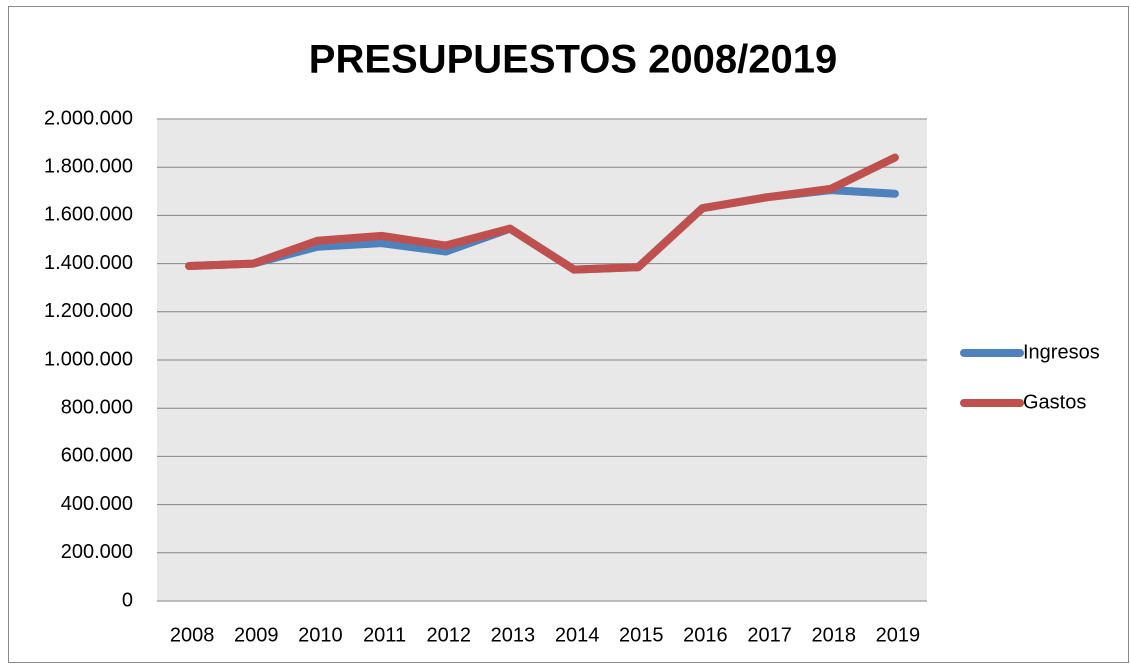 The height and width of the screenshot is (664, 1130). What do you see at coordinates (88, 311) in the screenshot?
I see `y-tick-label: 1.200.000` at bounding box center [88, 311].